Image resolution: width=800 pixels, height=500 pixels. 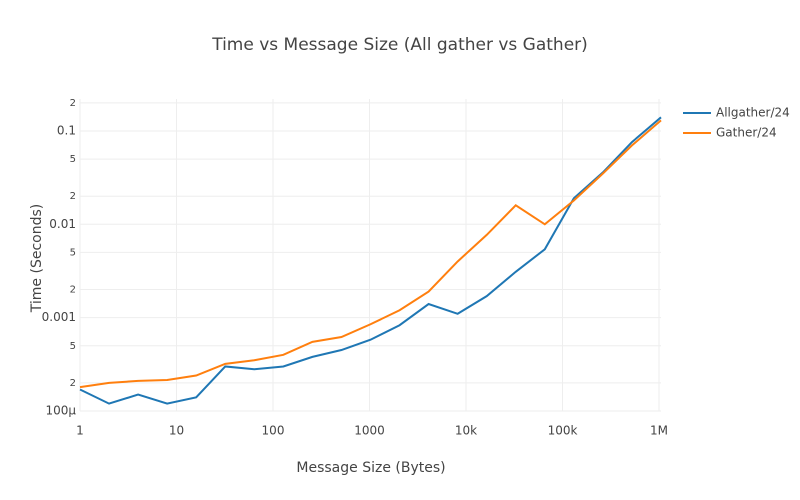 What do you see at coordinates (369, 431) in the screenshot?
I see `x-tick-label: 1000` at bounding box center [369, 431].